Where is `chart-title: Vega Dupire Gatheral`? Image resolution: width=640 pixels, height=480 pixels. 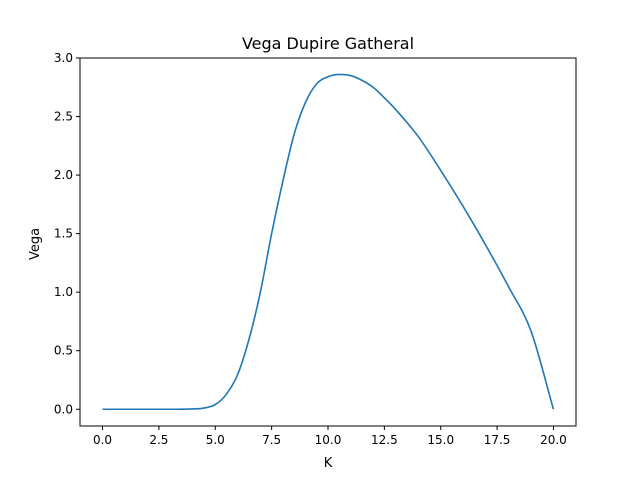 chart-title: Vega Dupire Gatheral is located at coordinates (328, 43).